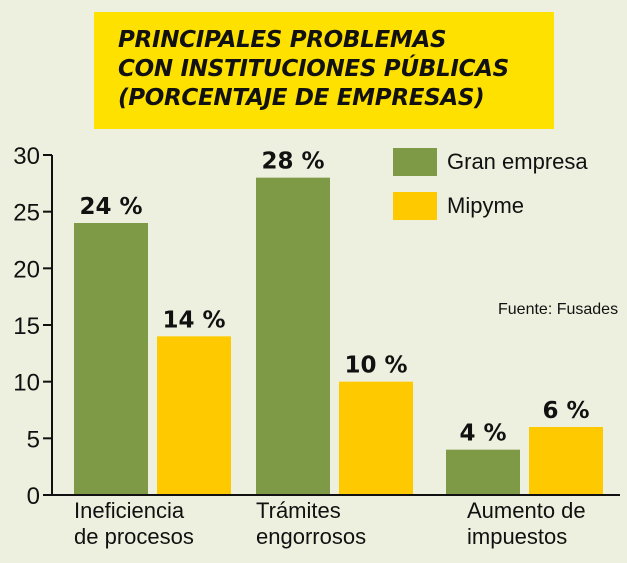 The image size is (627, 563). I want to click on legend-swatch-mipyme, so click(415, 206).